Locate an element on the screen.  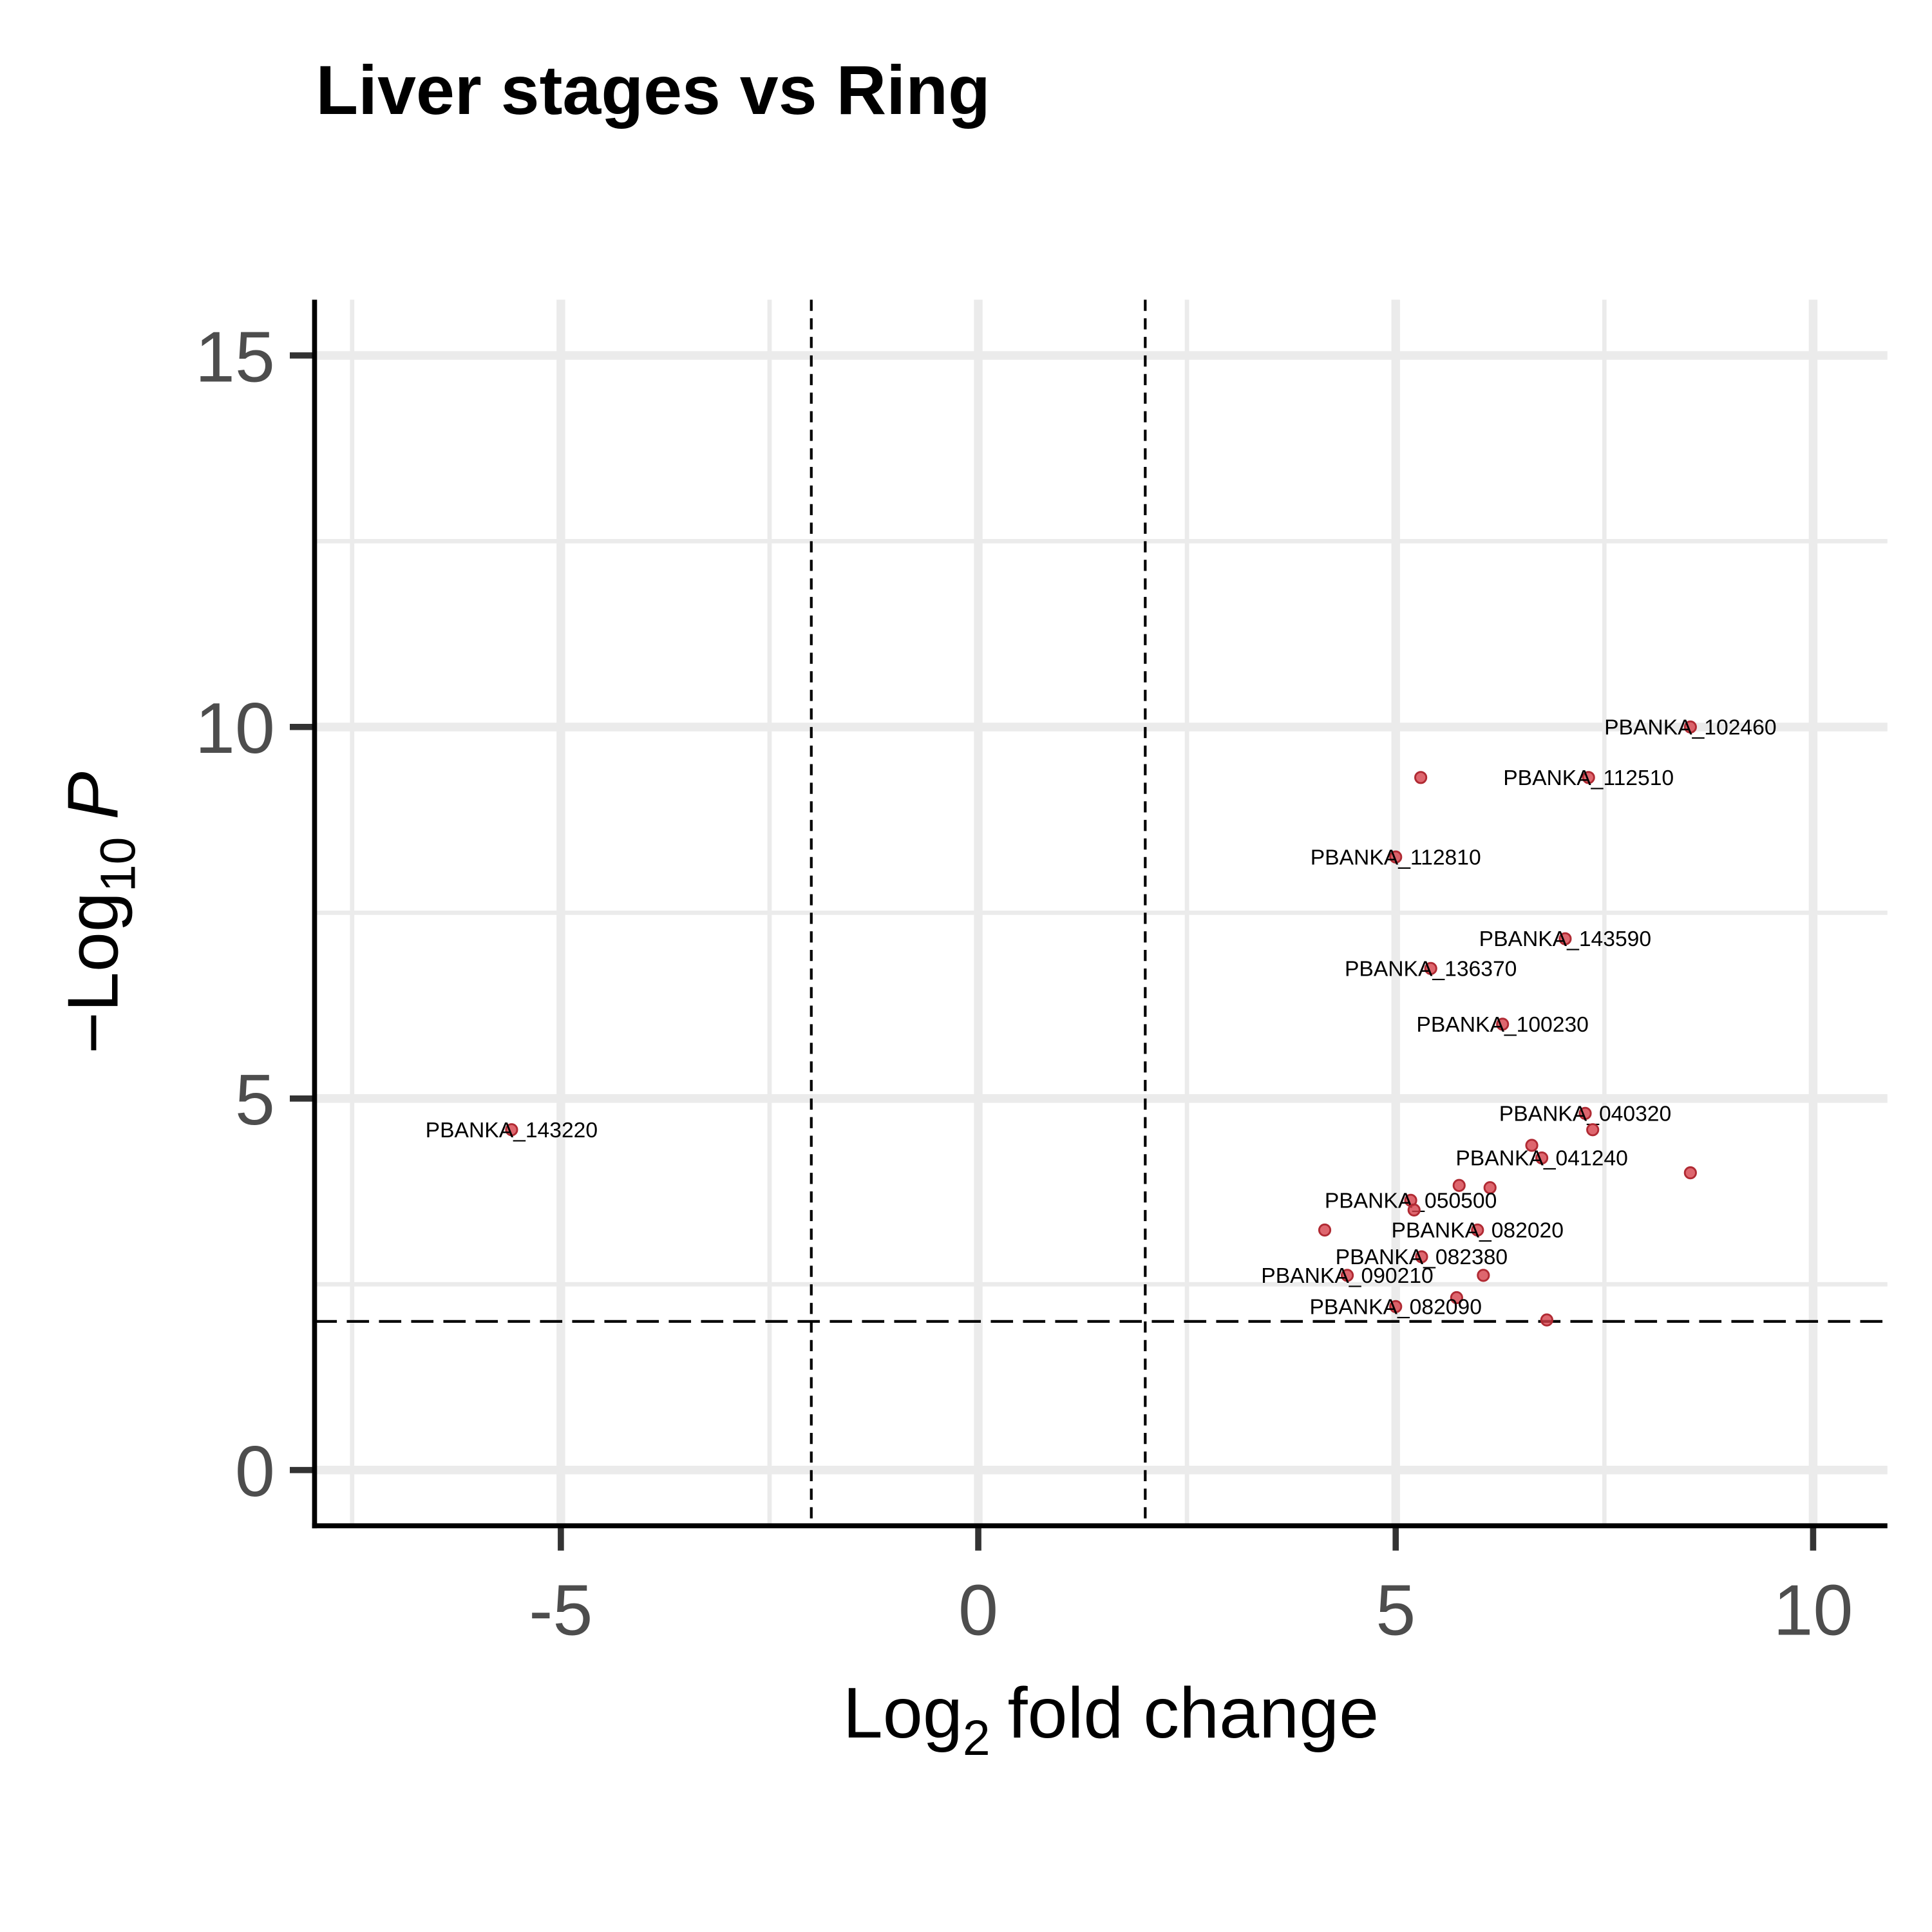
point-label: PBANKA_112510 is located at coordinates (1589, 778).